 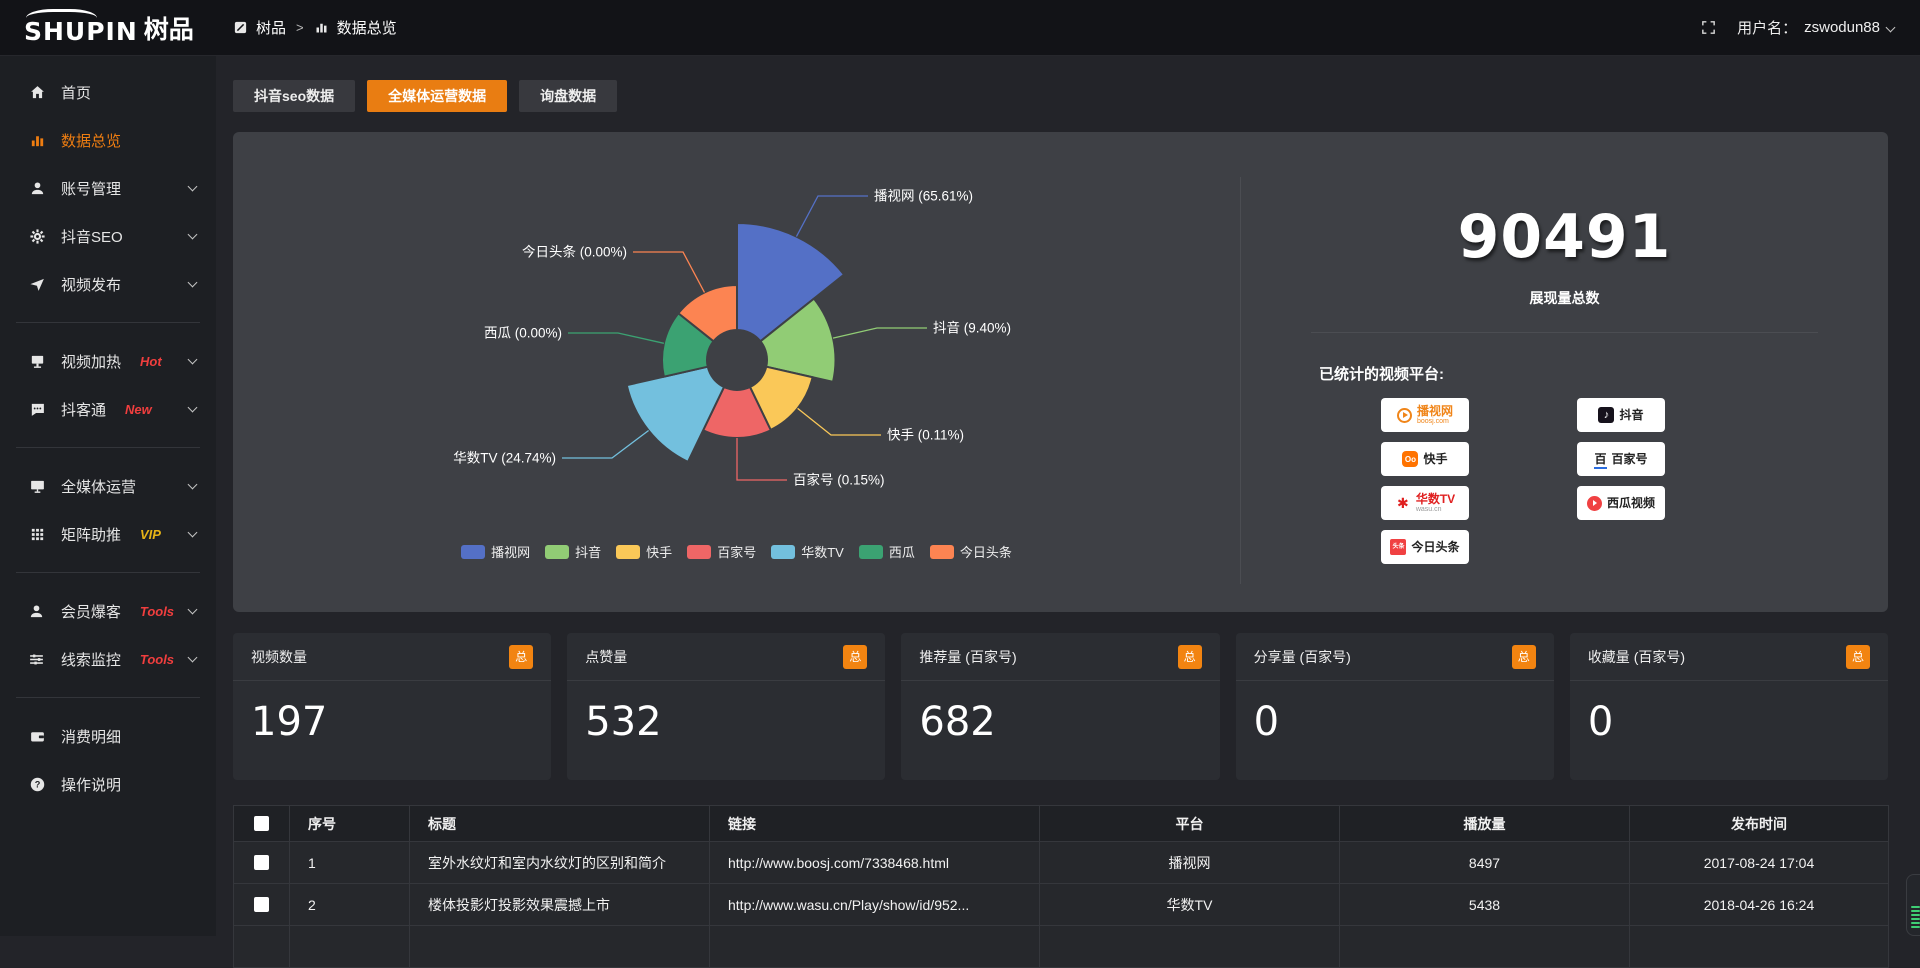 I want to click on sidebar-item-label: 矩阵助推, so click(x=91, y=534).